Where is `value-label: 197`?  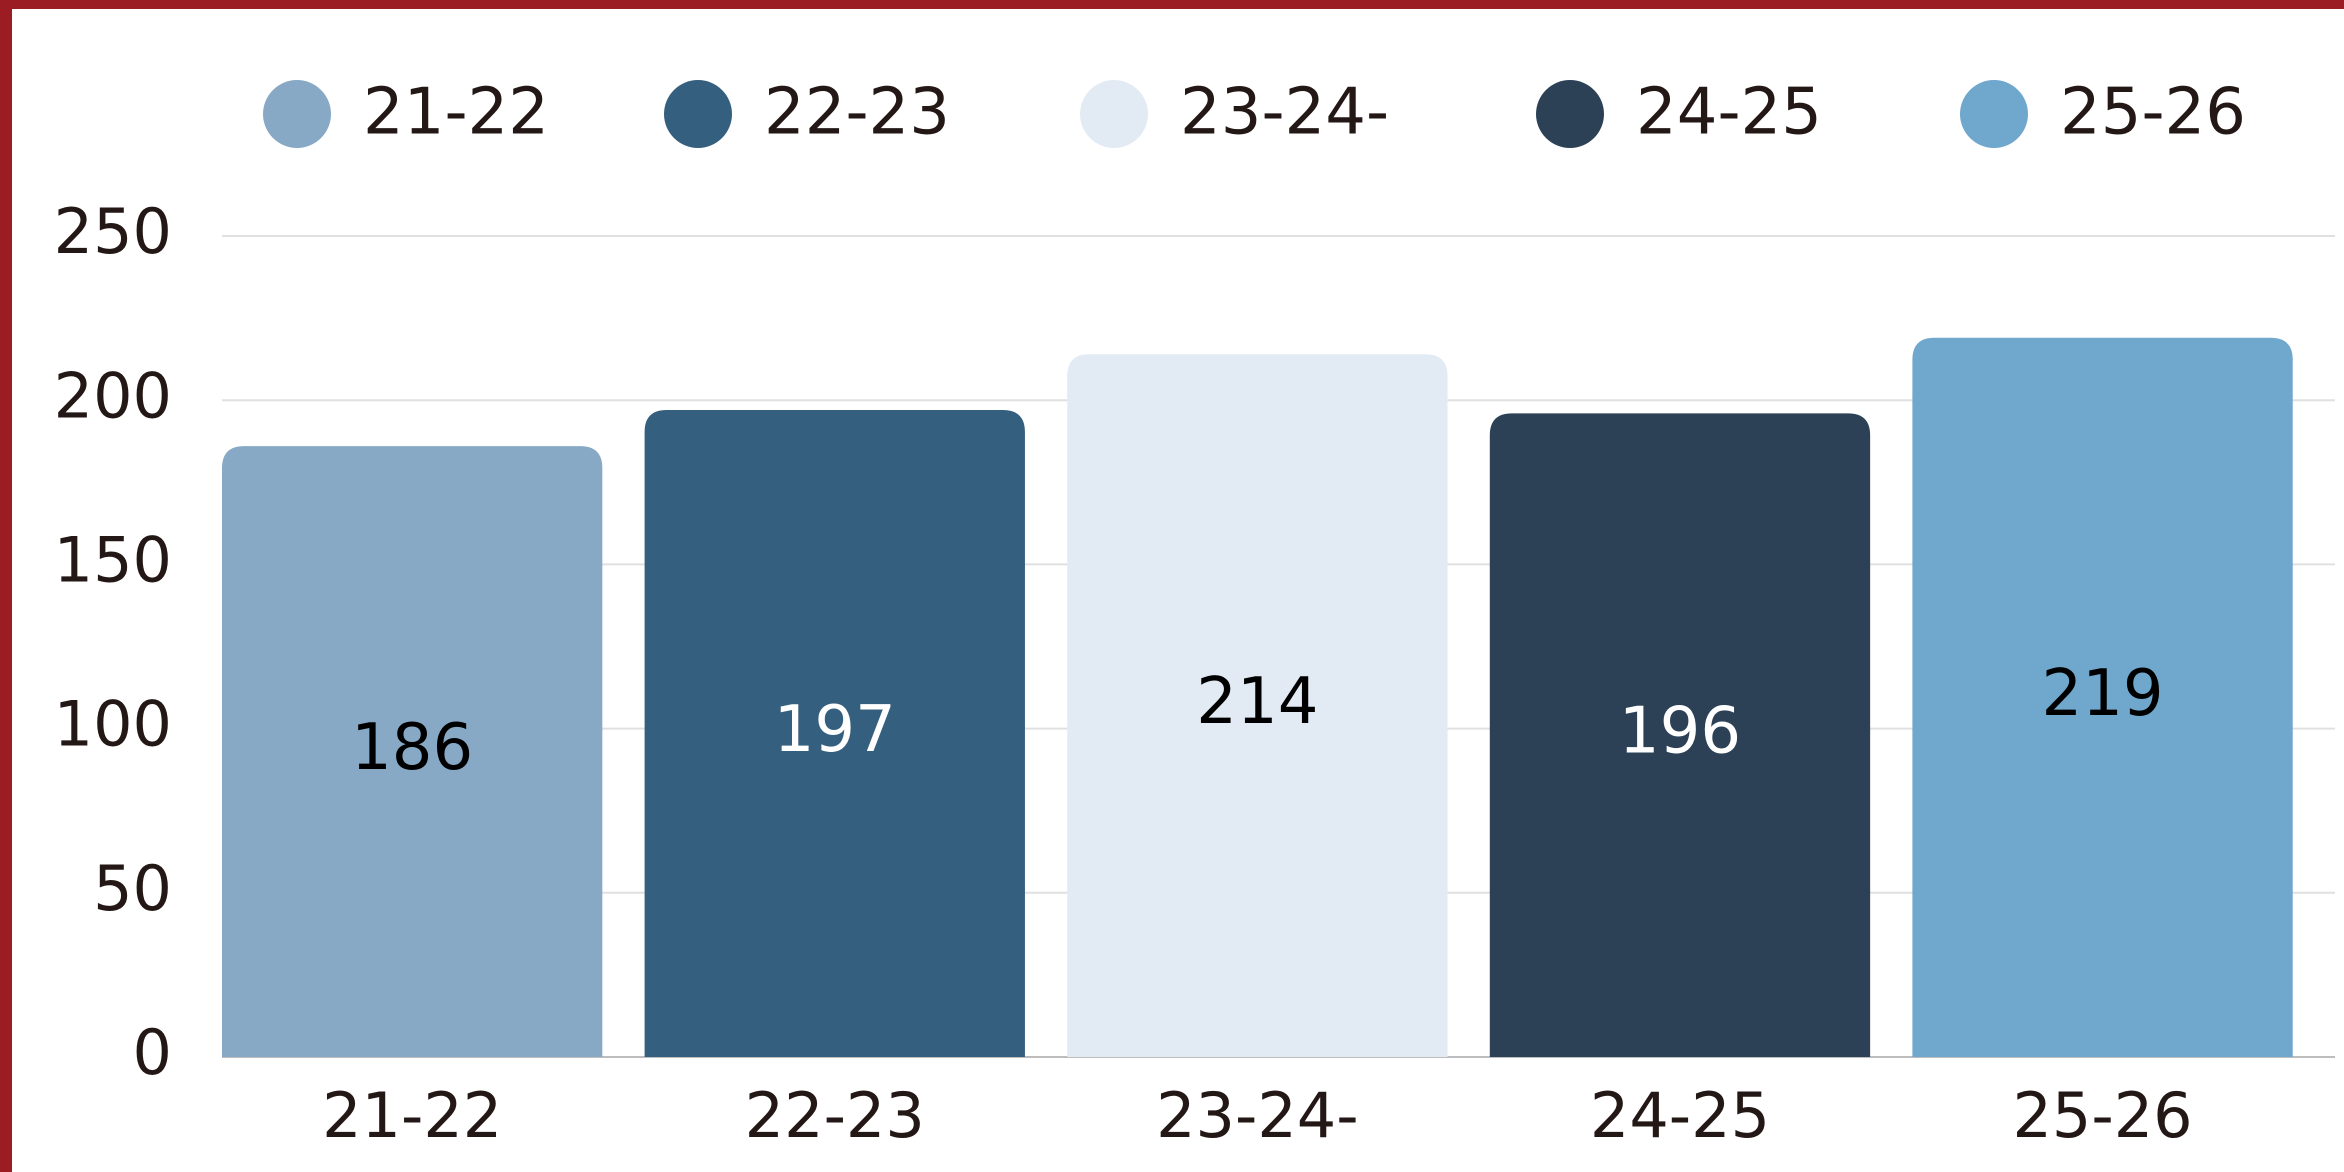
value-label: 197 is located at coordinates (835, 730).